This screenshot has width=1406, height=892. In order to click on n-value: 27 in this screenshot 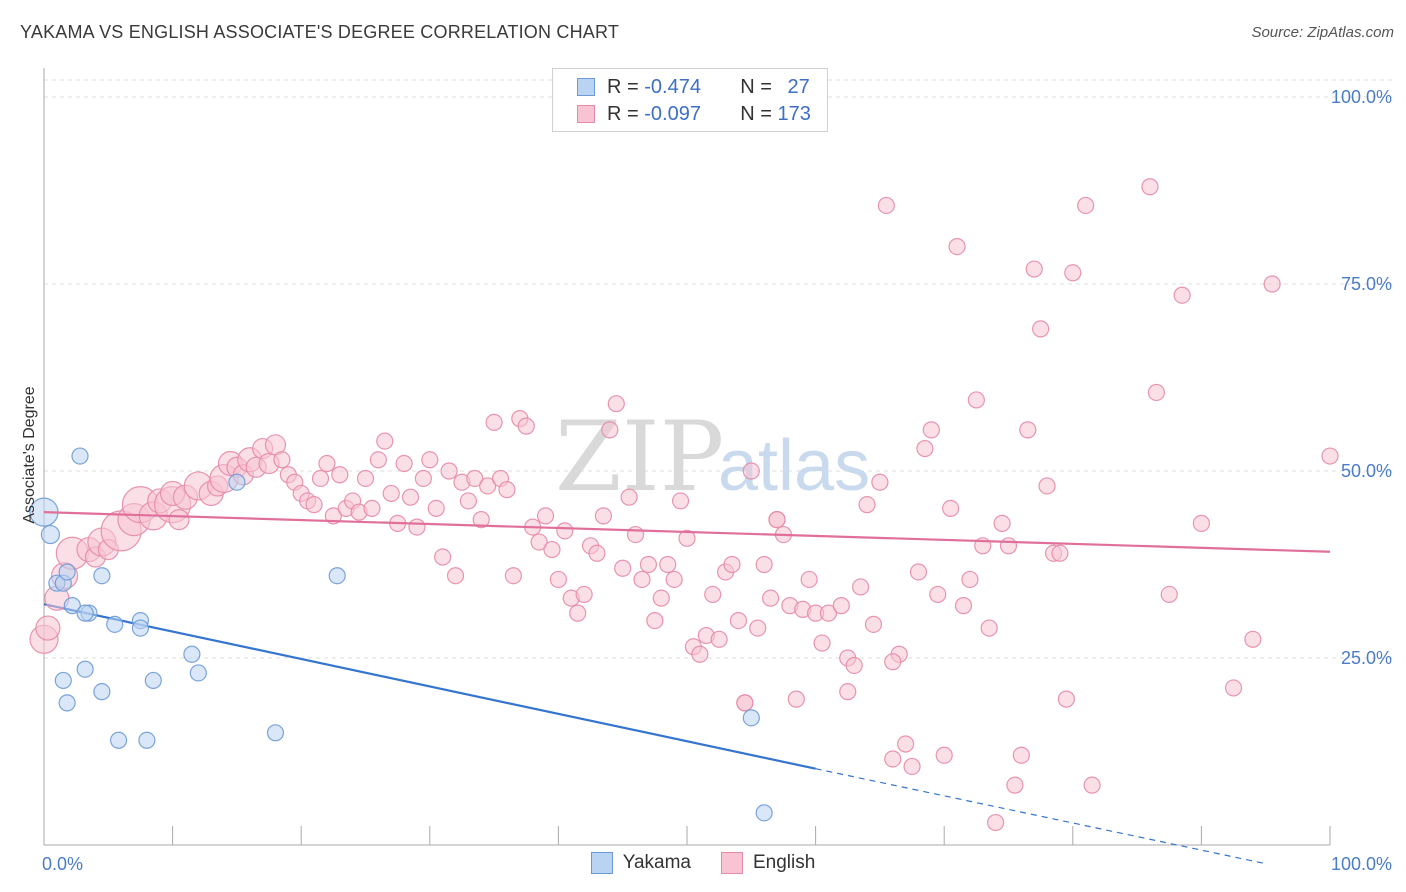, I will do `click(798, 86)`.